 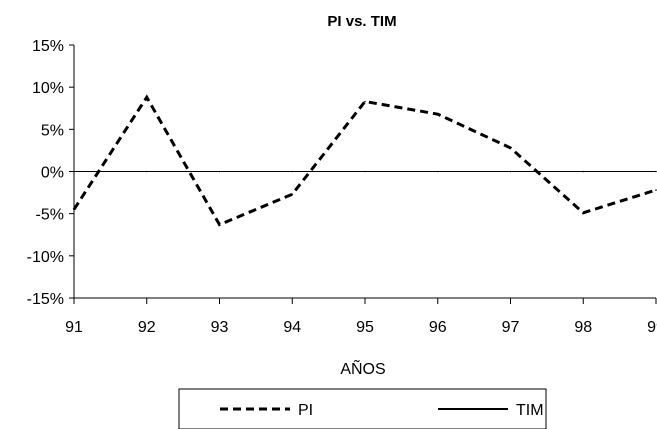 I want to click on y-tick-label: 5%, so click(x=52, y=130).